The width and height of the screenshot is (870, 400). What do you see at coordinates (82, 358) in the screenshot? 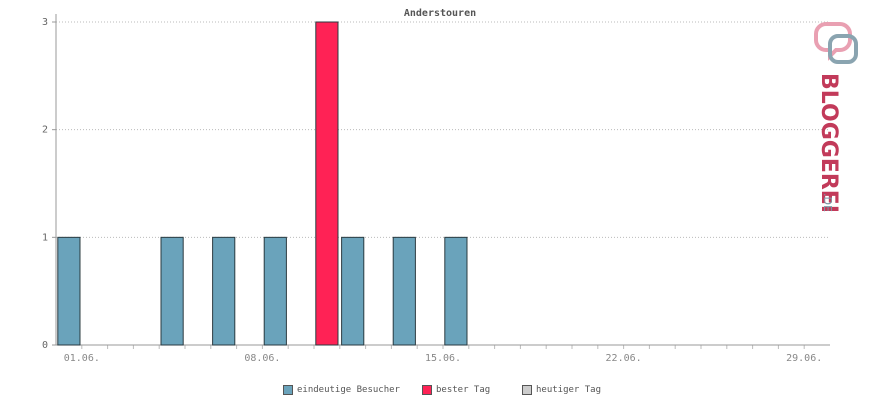
I see `x-tick-label: 01.06.` at bounding box center [82, 358].